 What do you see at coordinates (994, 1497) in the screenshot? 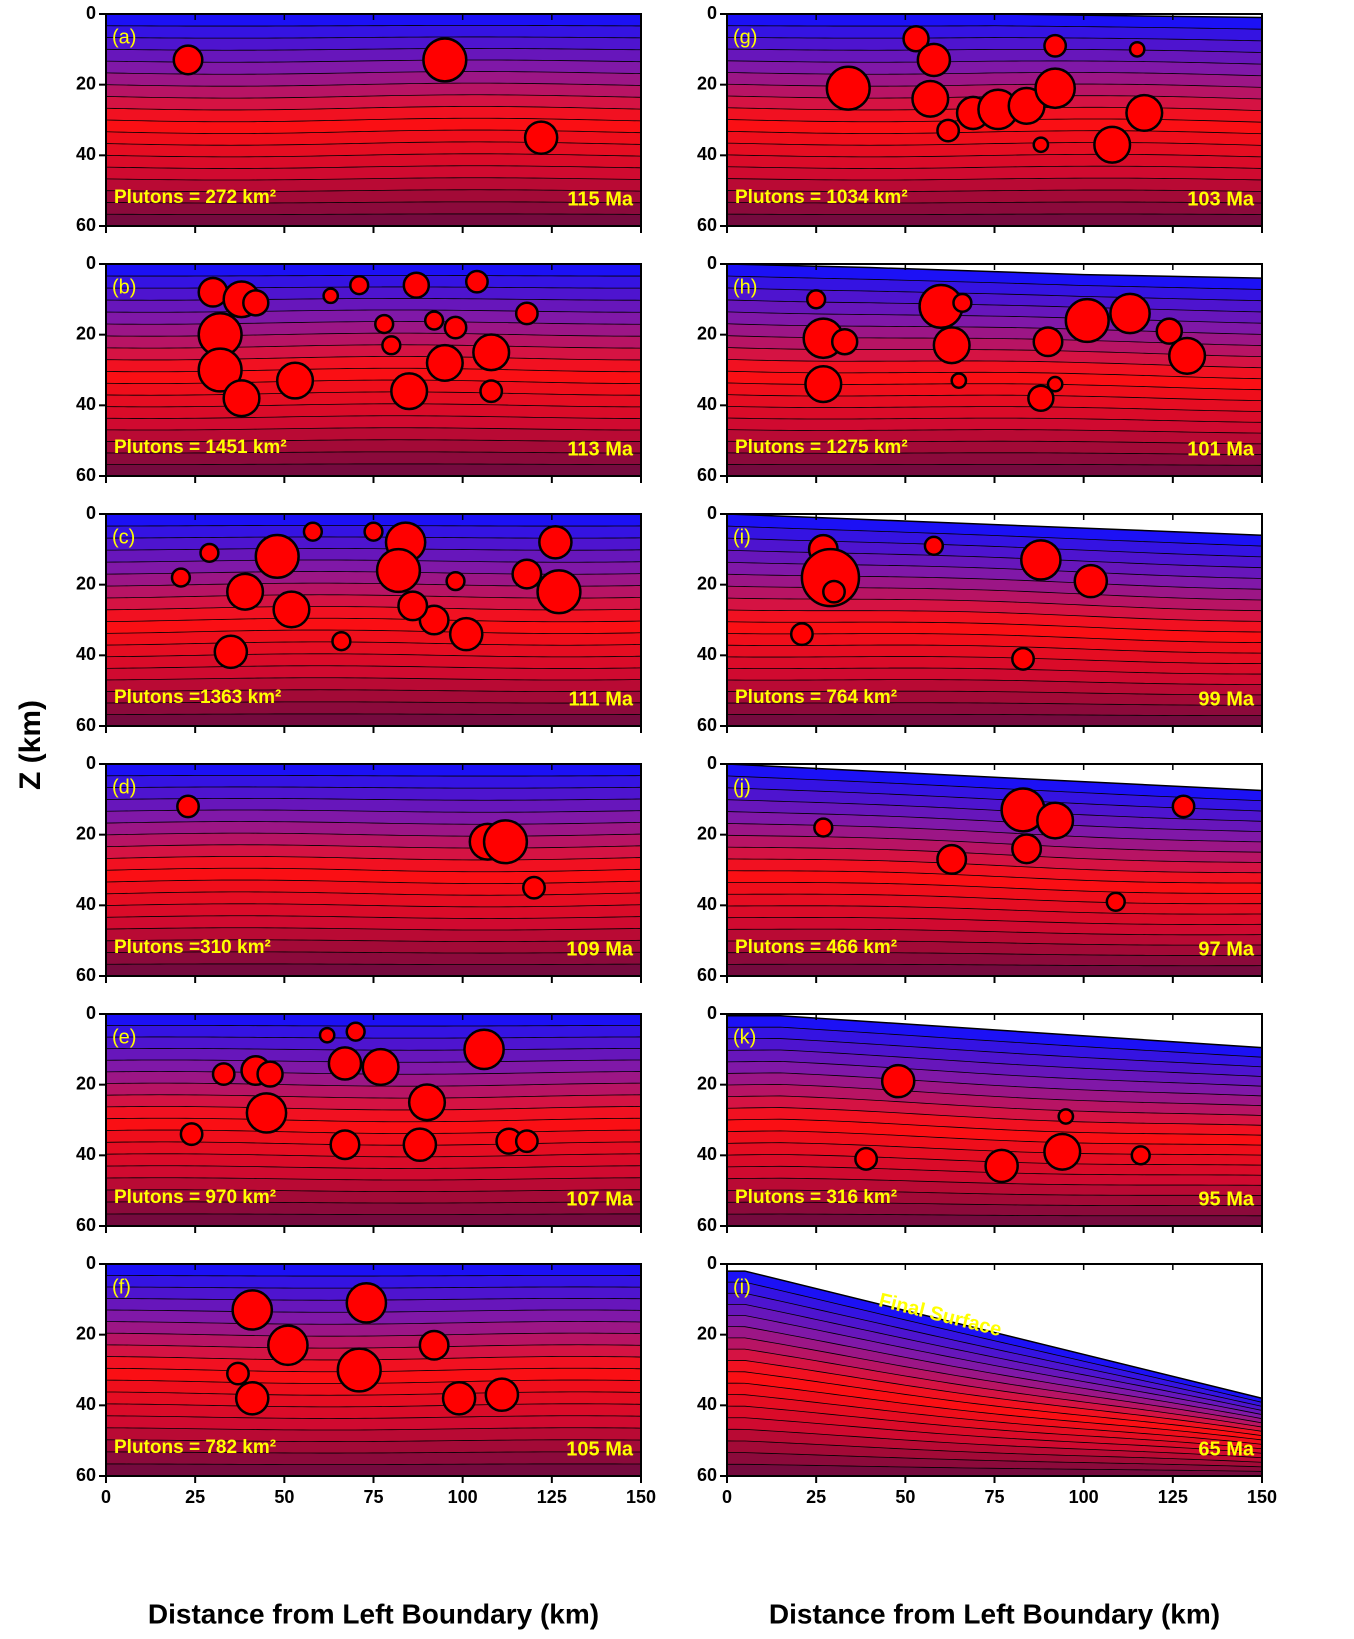
I see `x-tick-label: 75` at bounding box center [994, 1497].